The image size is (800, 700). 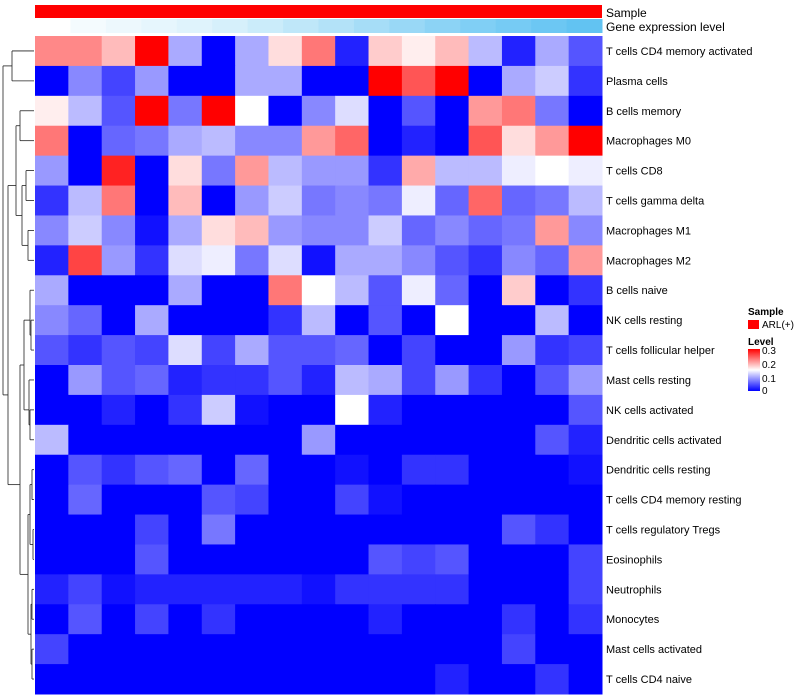 What do you see at coordinates (648, 142) in the screenshot?
I see `row-label: Macrophages M0` at bounding box center [648, 142].